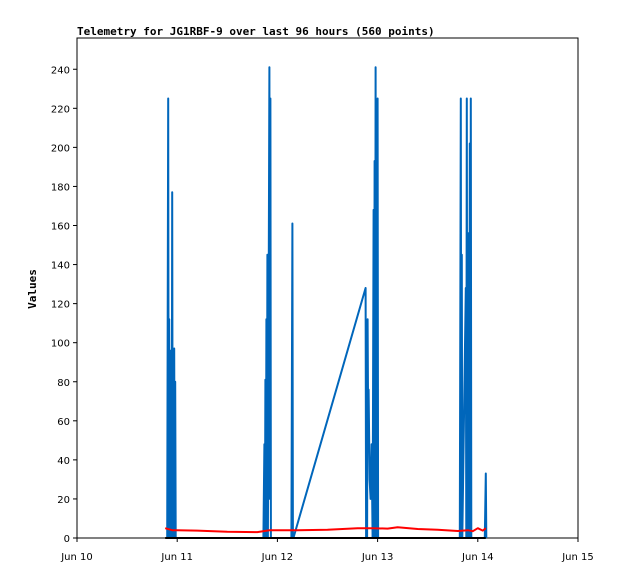 The height and width of the screenshot is (579, 618). I want to click on x-tick-label: Jun 12, so click(277, 557).